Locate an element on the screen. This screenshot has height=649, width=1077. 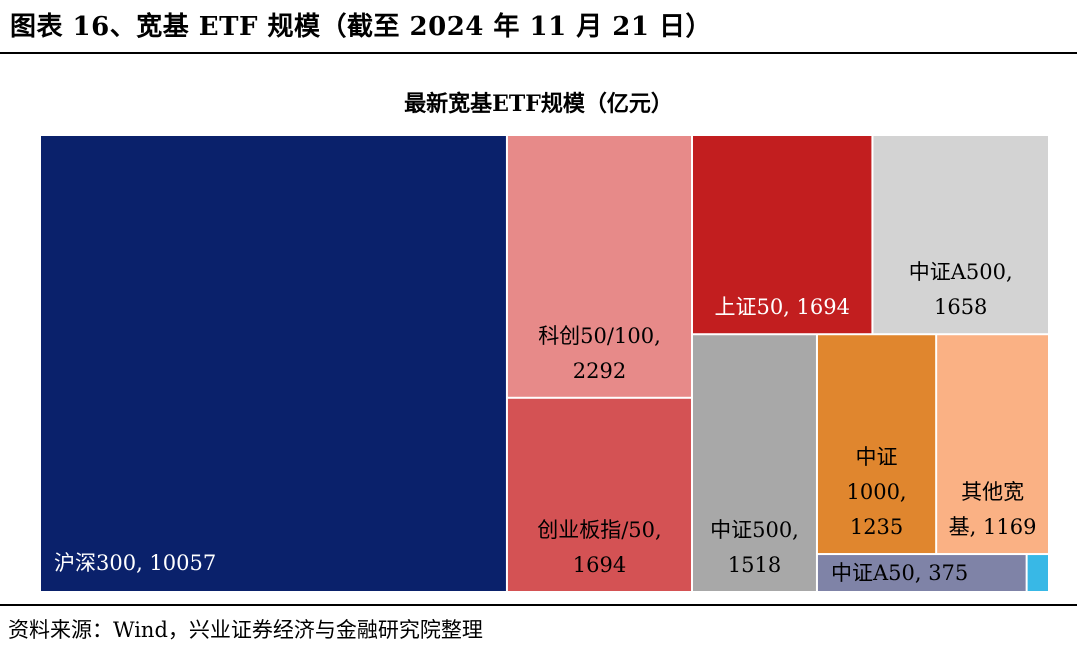
treemap-rect-创业板指-50 is located at coordinates (599, 494).